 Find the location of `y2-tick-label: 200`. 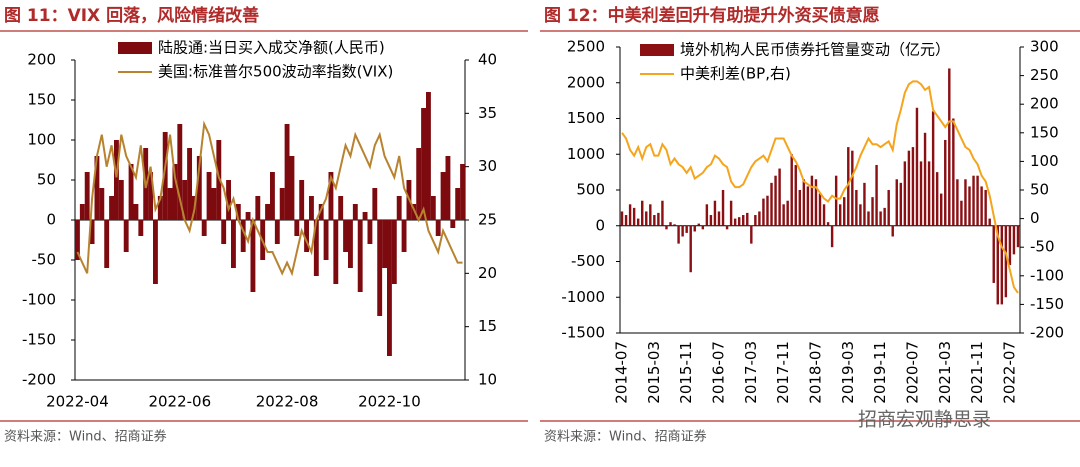

y2-tick-label: 200 is located at coordinates (1044, 104).